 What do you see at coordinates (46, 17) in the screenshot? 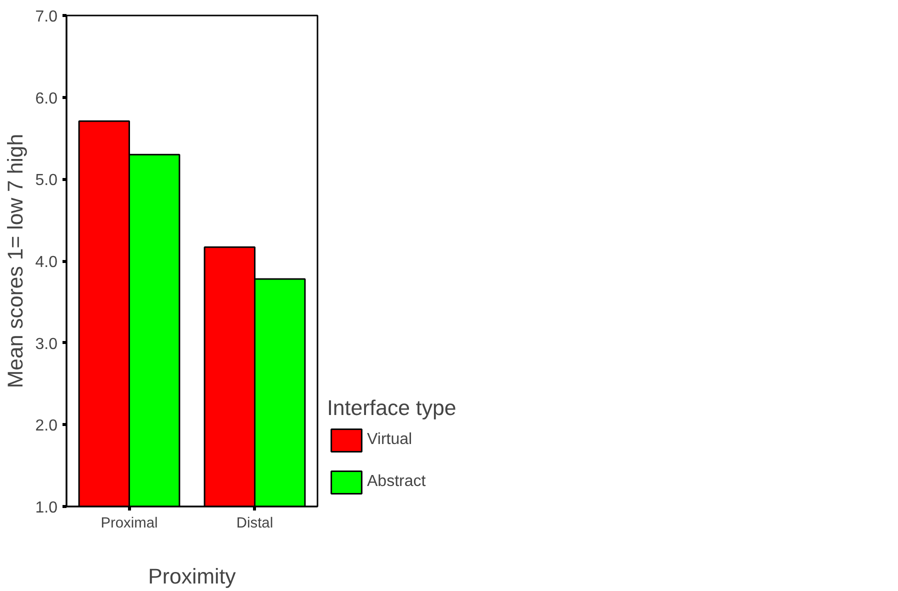
I see `y-tick-label: 7.0` at bounding box center [46, 17].